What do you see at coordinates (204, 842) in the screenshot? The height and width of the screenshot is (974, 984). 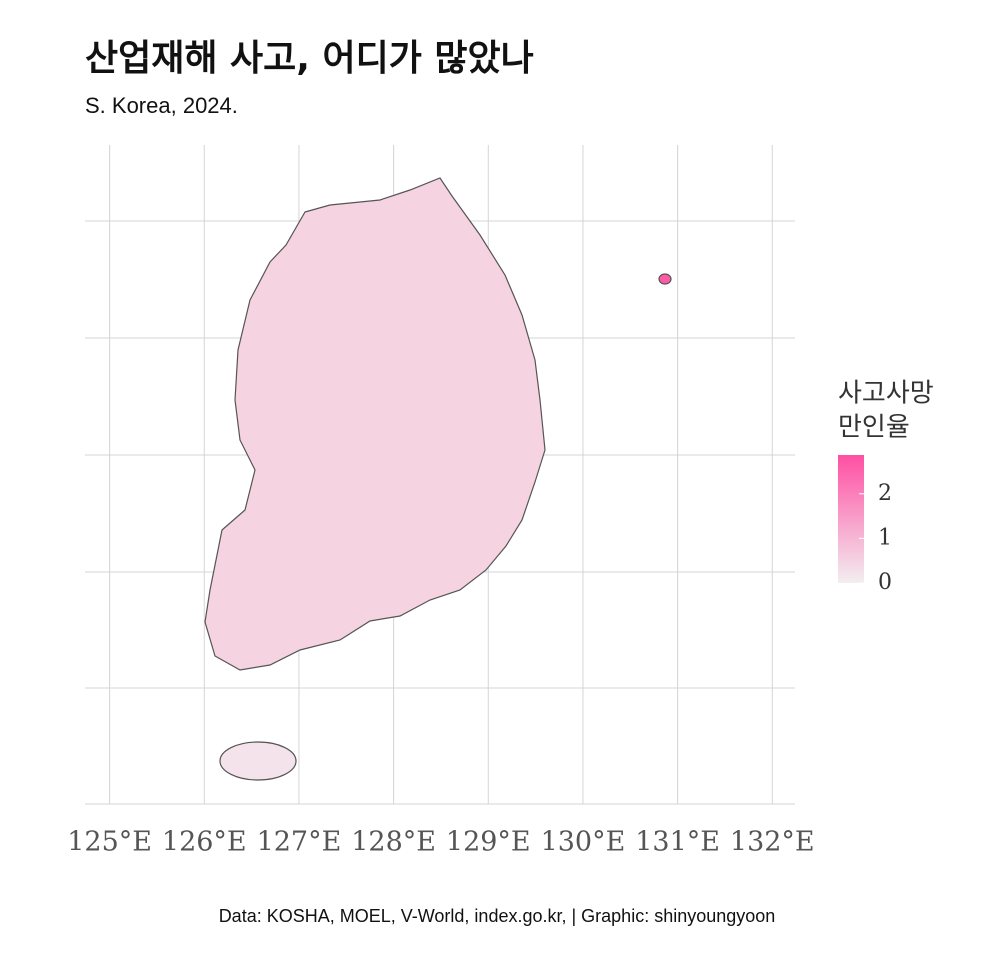 I see `x-tick-label: 126°E` at bounding box center [204, 842].